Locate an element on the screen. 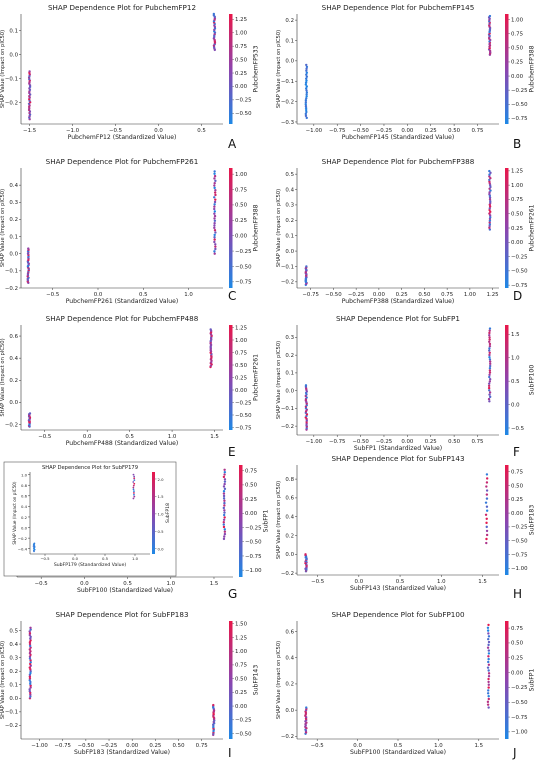  colorbar-tick-label: −0.25 is located at coordinates (519, 528).